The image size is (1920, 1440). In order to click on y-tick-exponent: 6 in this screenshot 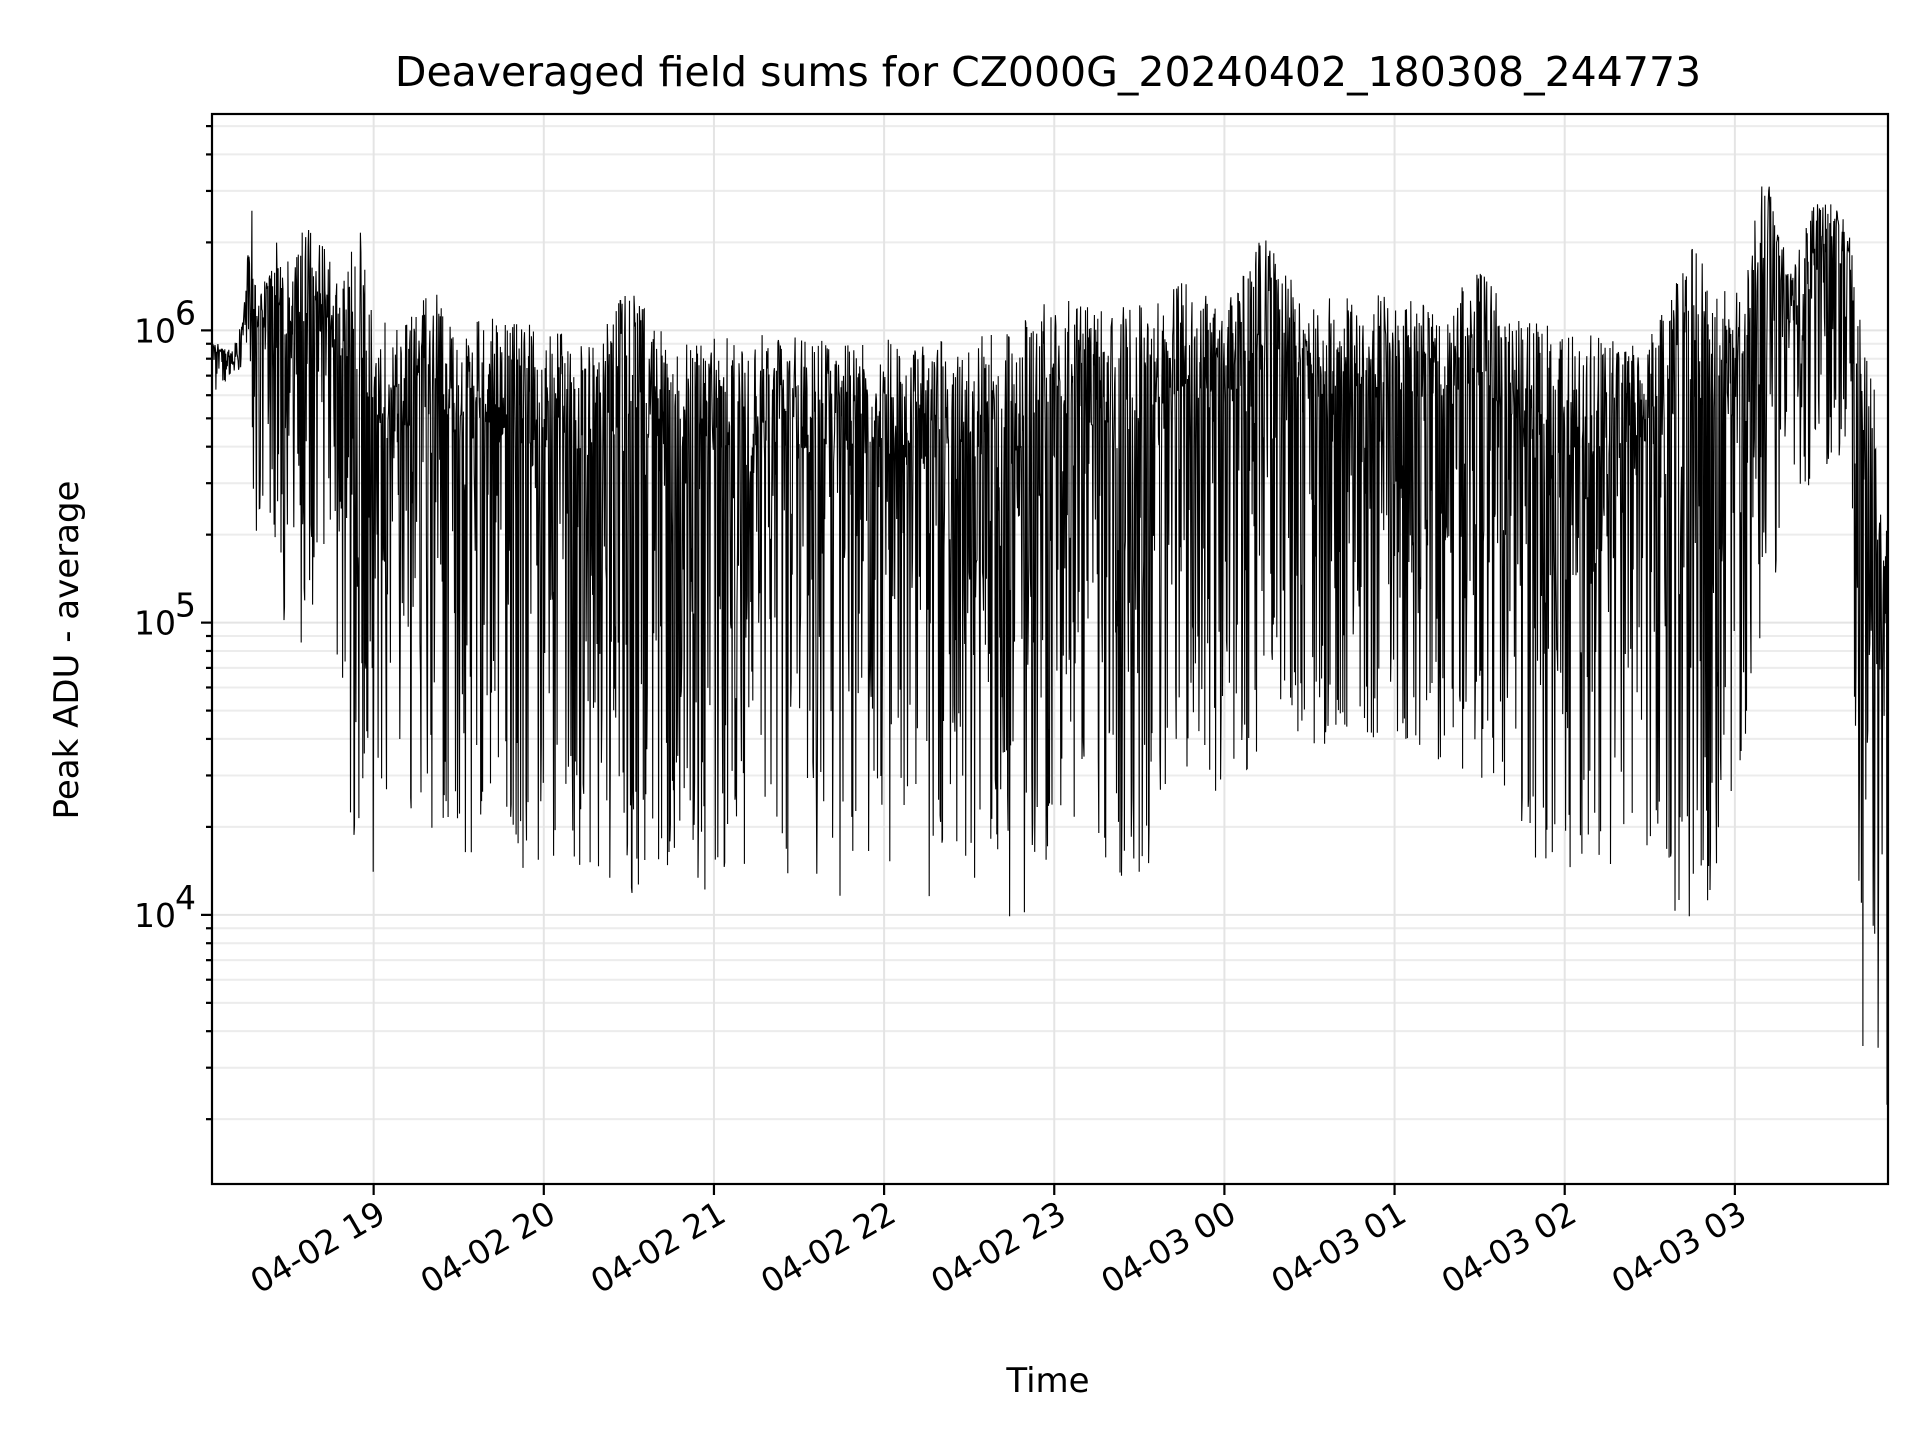, I will do `click(185, 312)`.